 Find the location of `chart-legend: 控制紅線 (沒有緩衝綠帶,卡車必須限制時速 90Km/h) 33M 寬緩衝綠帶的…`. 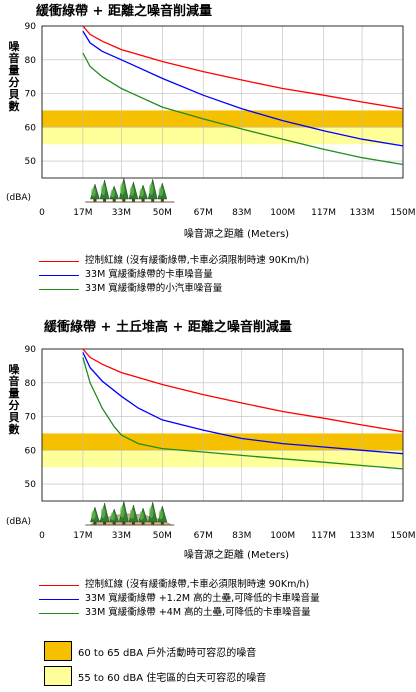

chart-legend: 控制紅線 (沒有緩衝綠帶,卡車必須限制時速 90Km/h) 33M 寬緩衝綠帶的… is located at coordinates (174, 275).